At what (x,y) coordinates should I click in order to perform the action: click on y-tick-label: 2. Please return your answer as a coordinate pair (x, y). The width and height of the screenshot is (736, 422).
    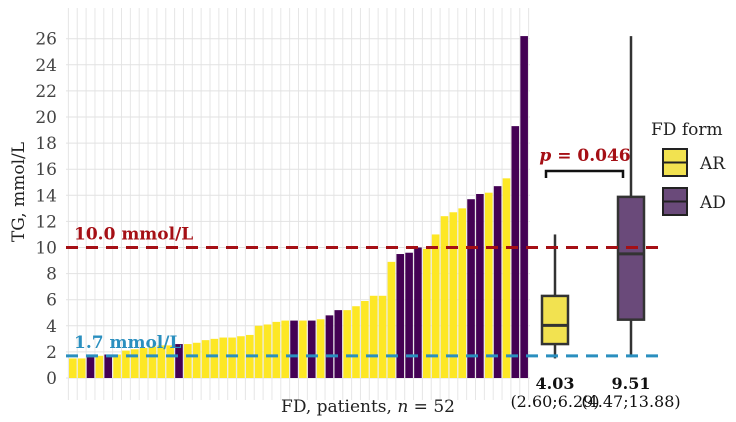
    Looking at the image, I should click on (51, 353).